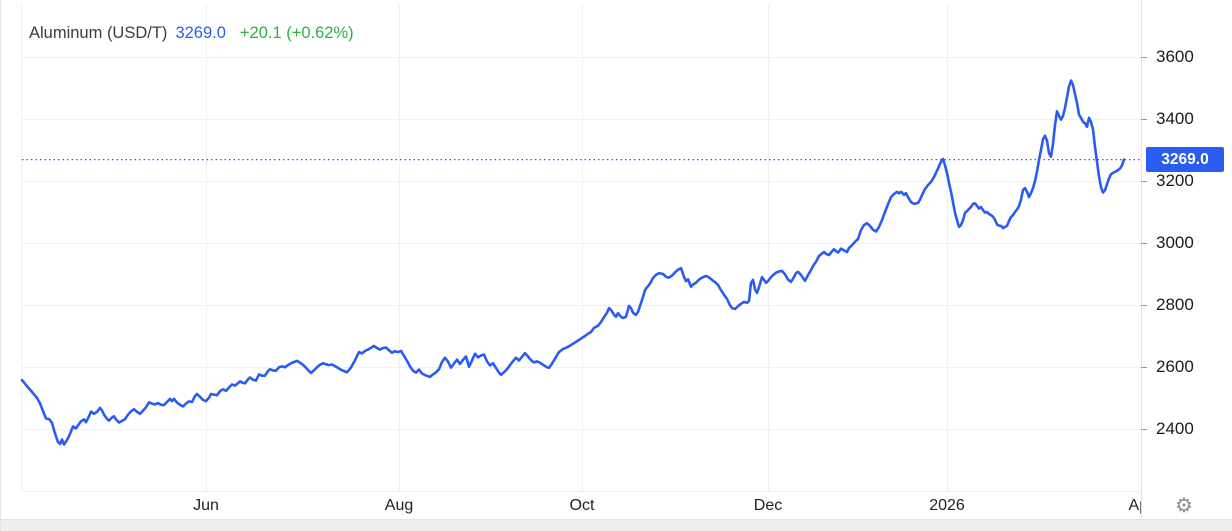 The height and width of the screenshot is (531, 1232). I want to click on x-axis-tick-label: Apr, so click(1134, 505).